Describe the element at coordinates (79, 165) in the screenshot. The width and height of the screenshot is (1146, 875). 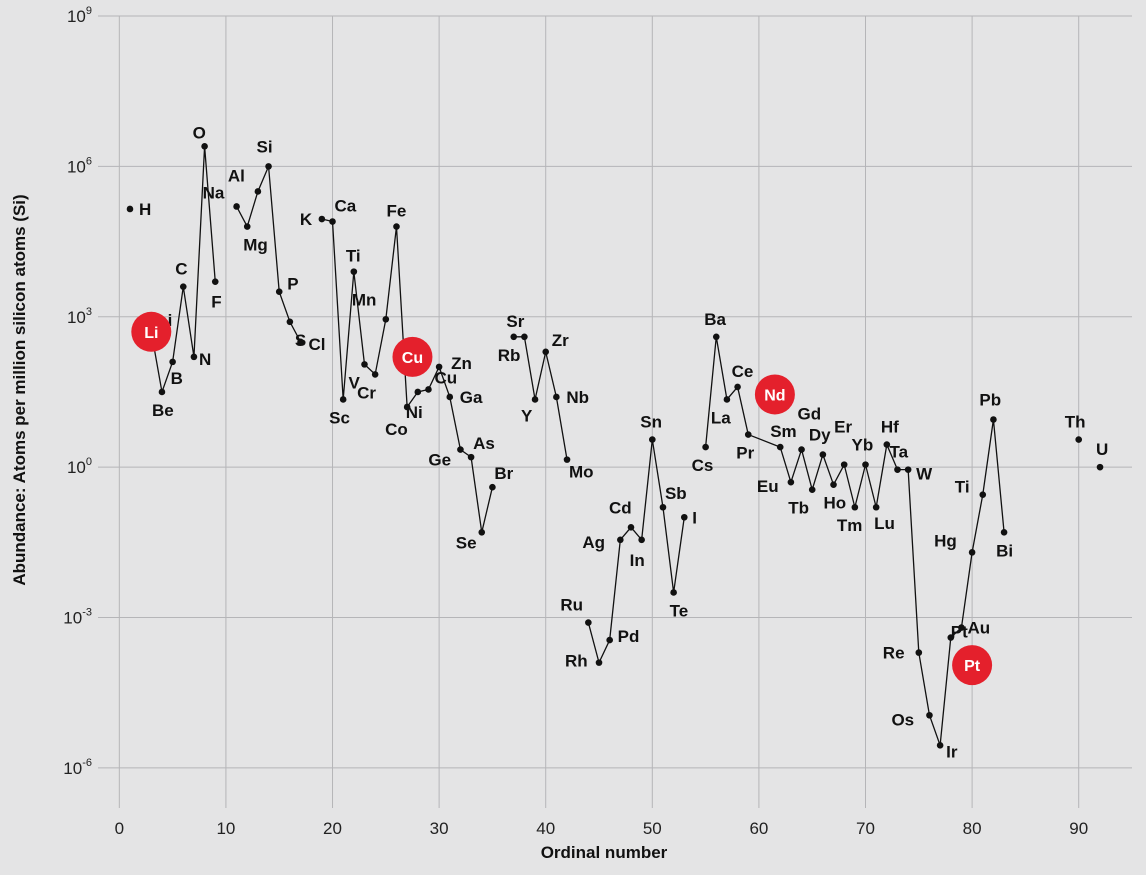
I see `y-tick-label: 10⁶` at that location.